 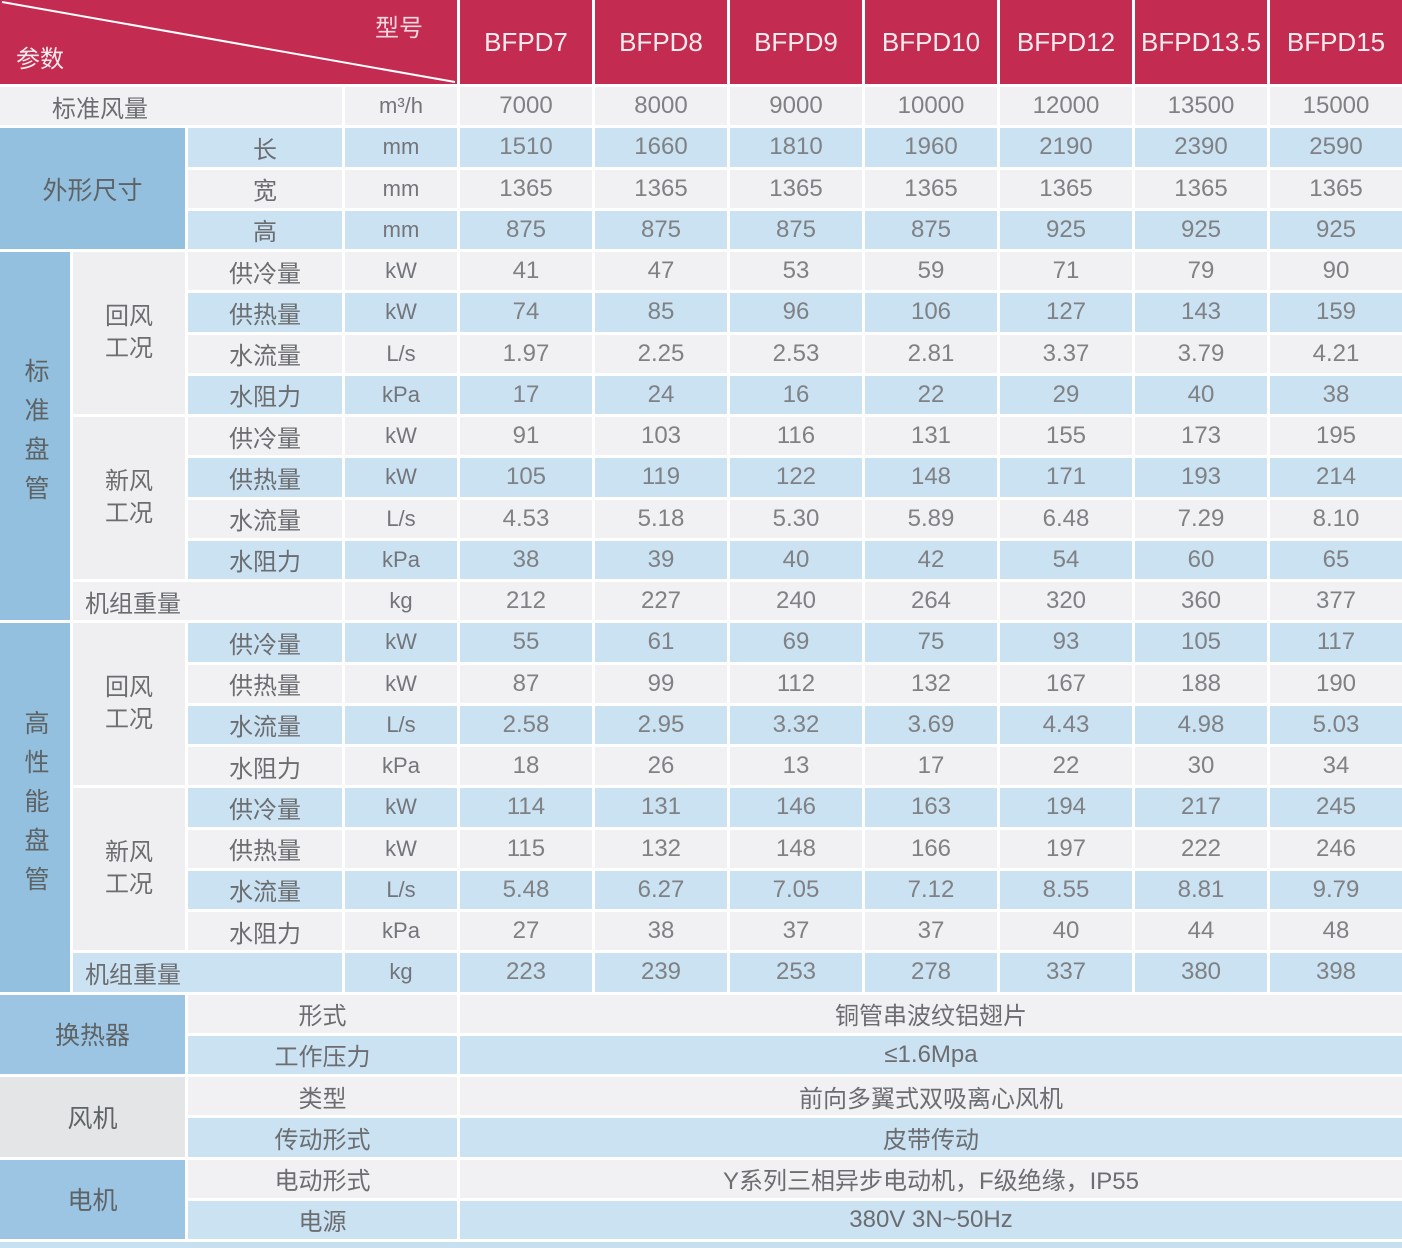 What do you see at coordinates (1201, 559) in the screenshot?
I see `value-cell: 60` at bounding box center [1201, 559].